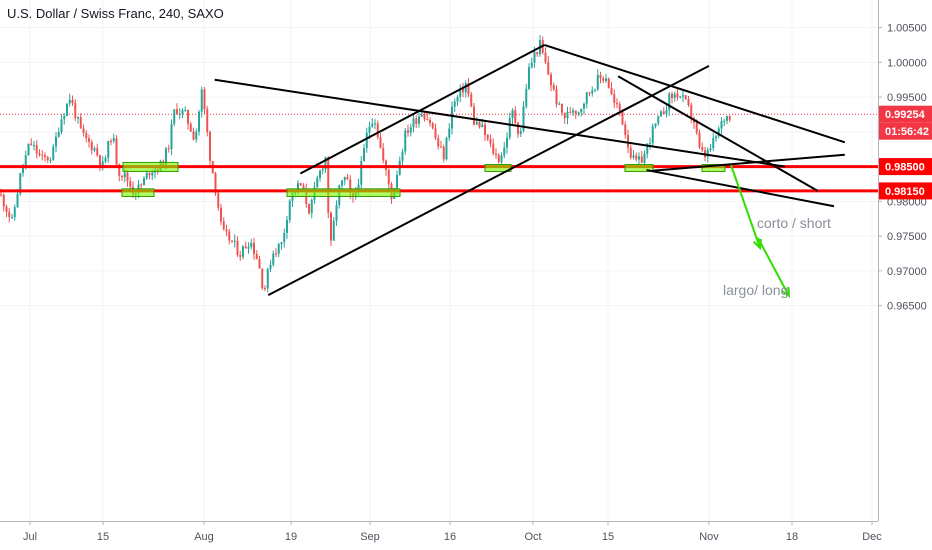 The width and height of the screenshot is (932, 550). Describe the element at coordinates (773, 267) in the screenshot. I see `forecast-arrow-line` at that location.